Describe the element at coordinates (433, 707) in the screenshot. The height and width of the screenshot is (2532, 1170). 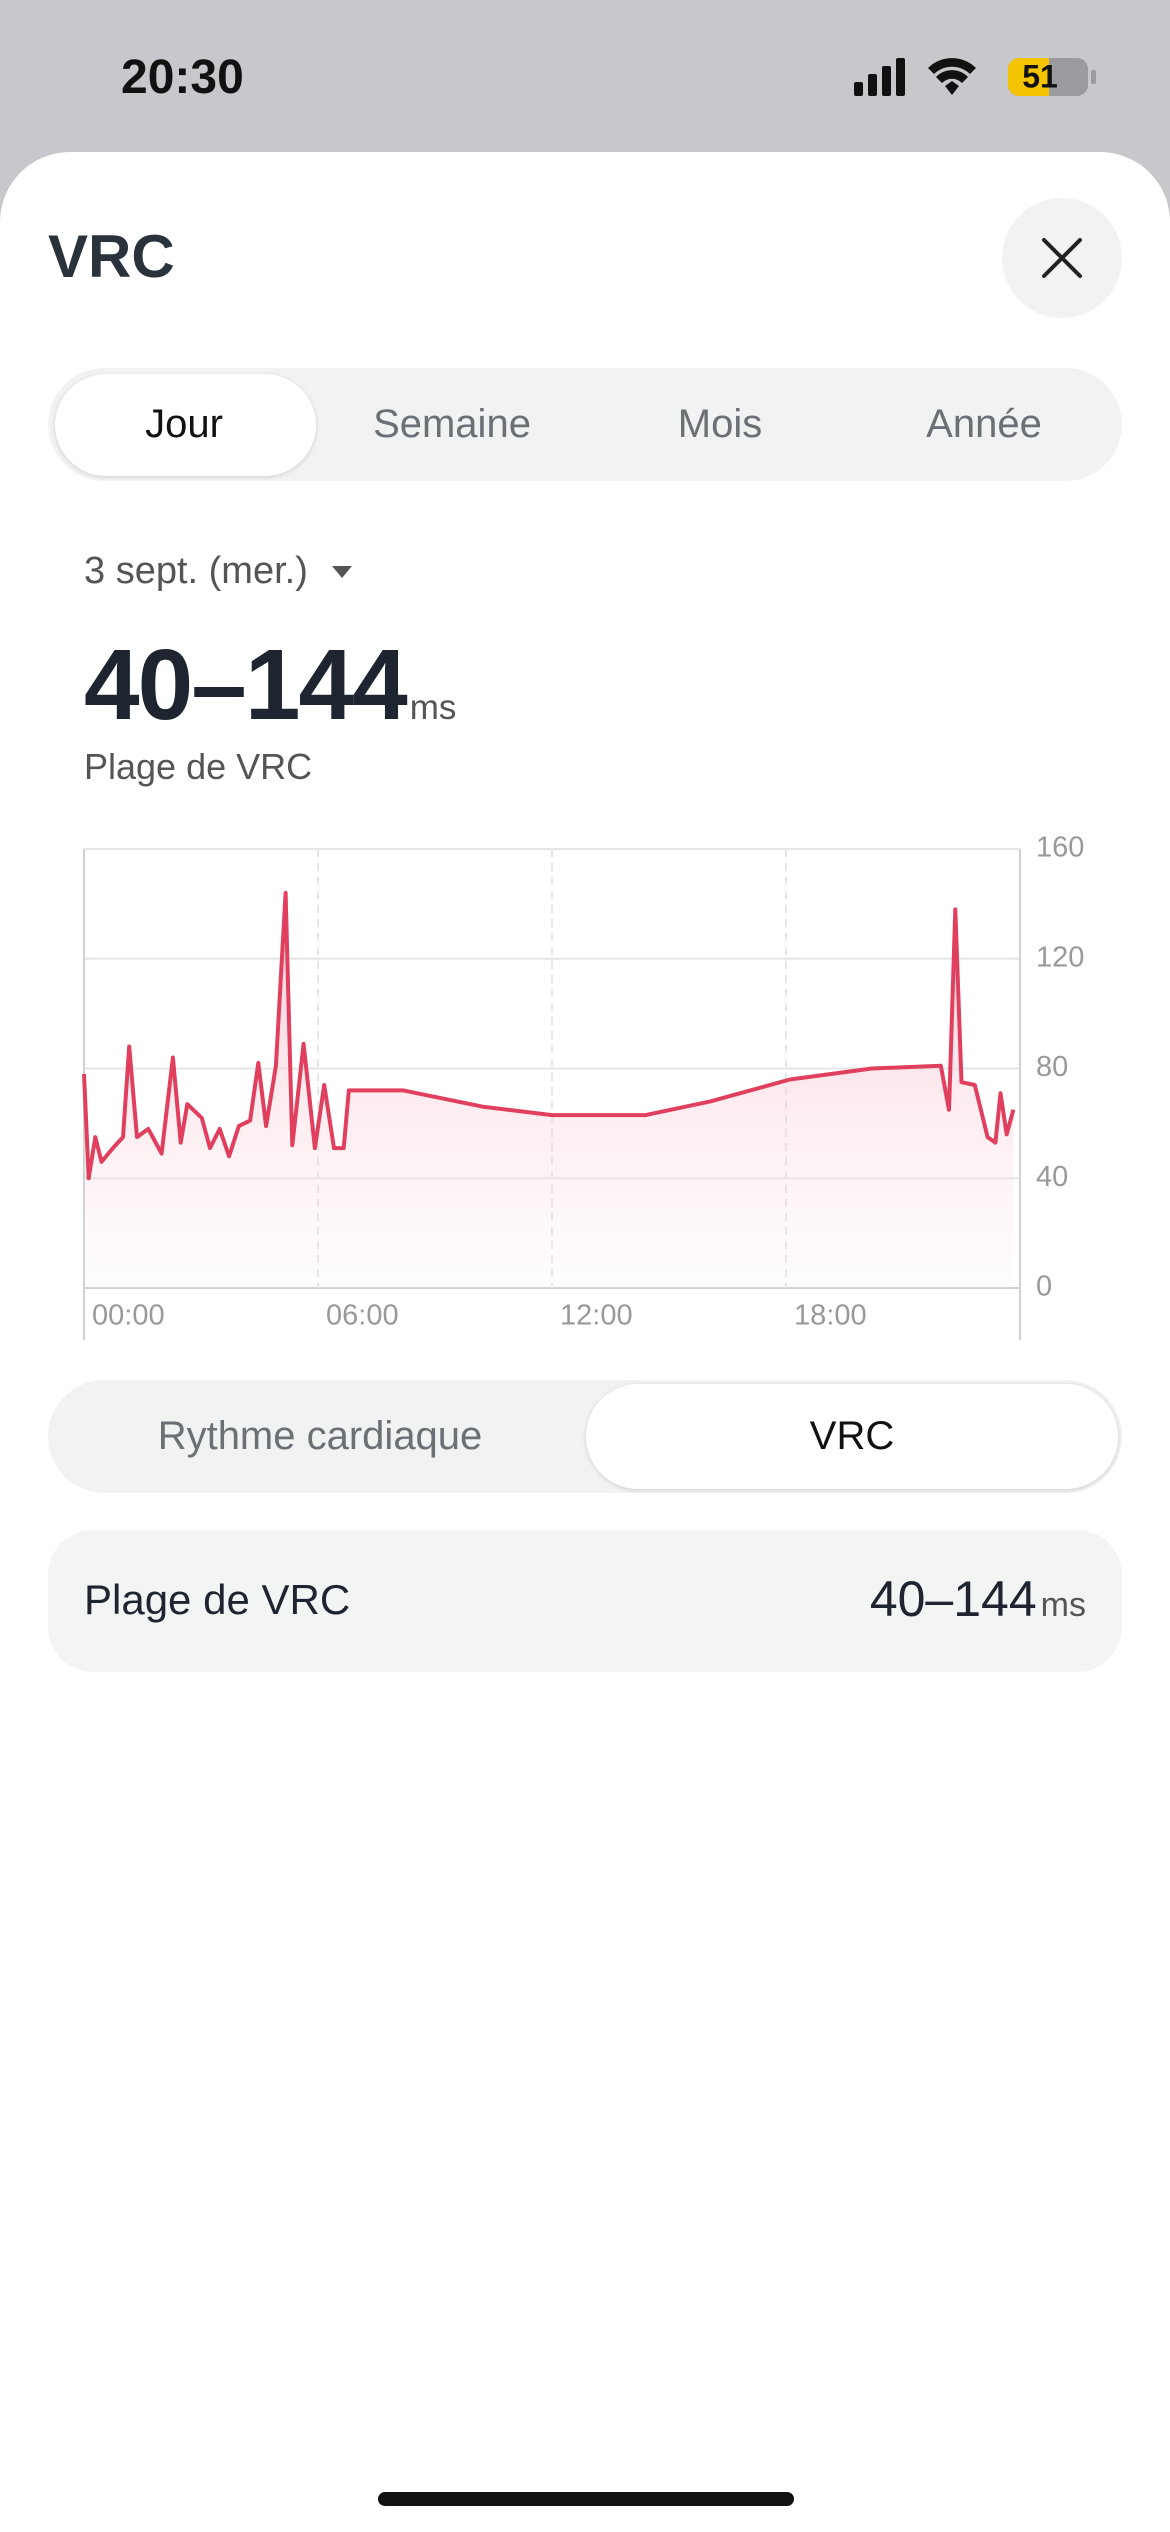
I see `summary-unit: ms` at that location.